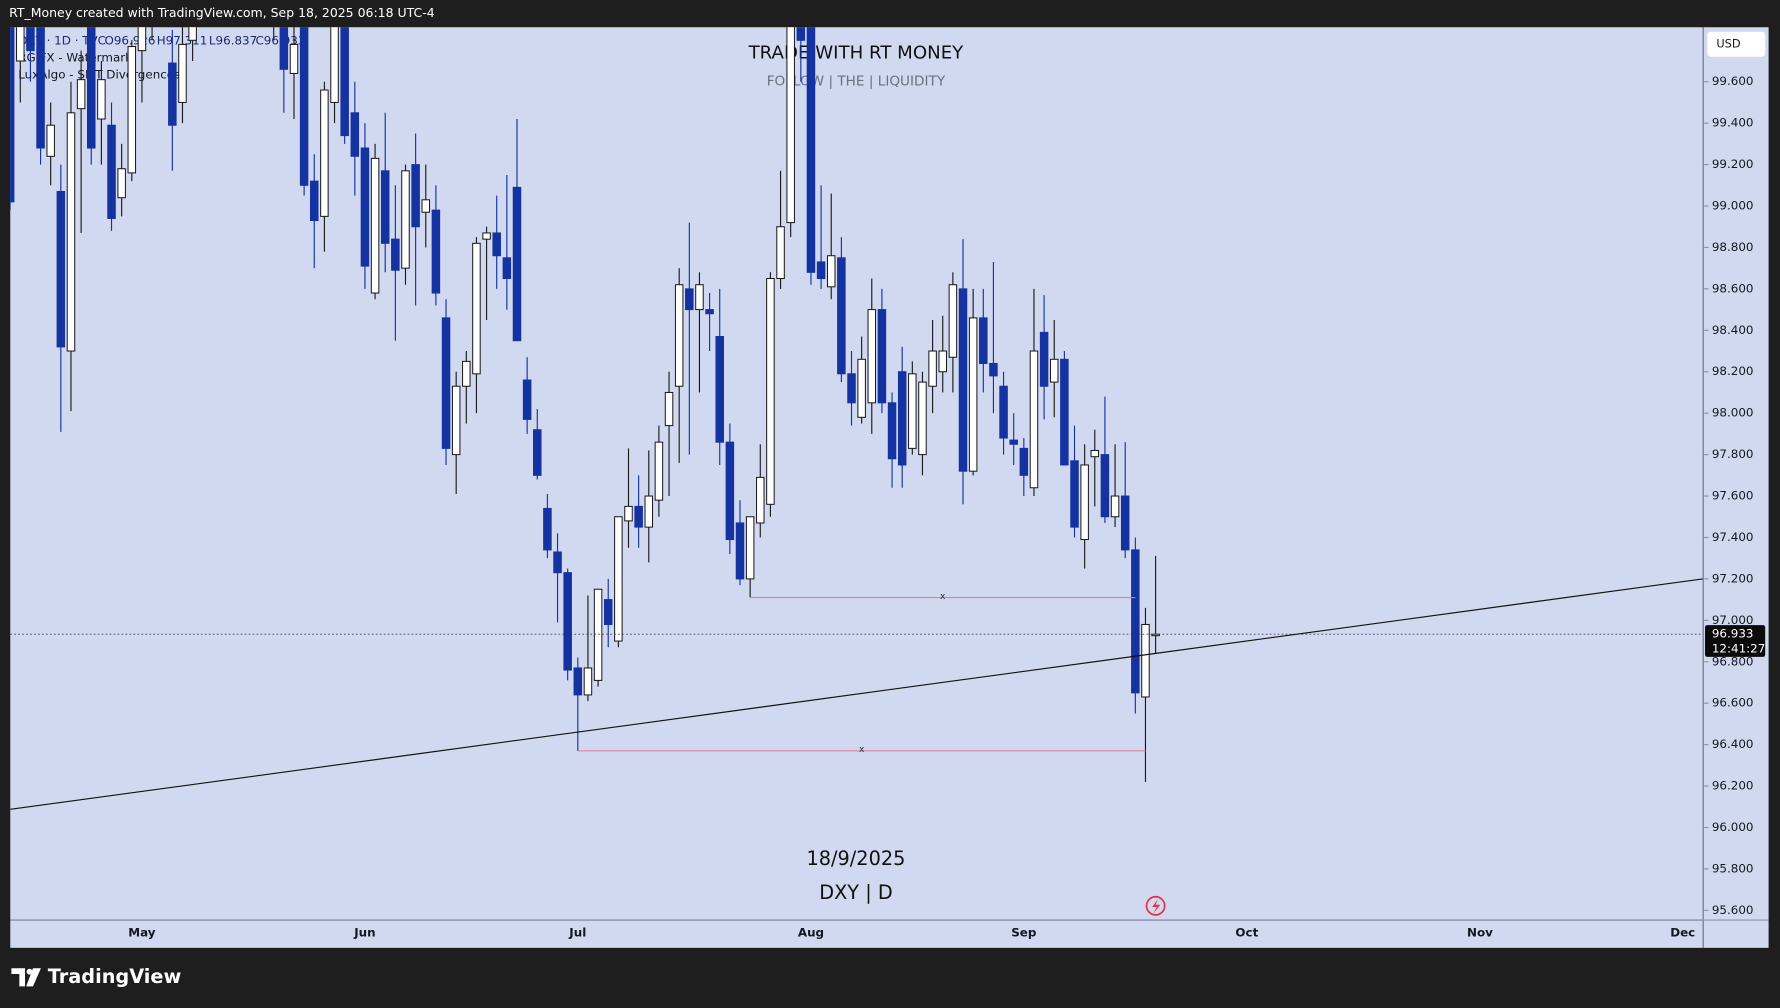  What do you see at coordinates (856, 934) in the screenshot?
I see `time-axis` at bounding box center [856, 934].